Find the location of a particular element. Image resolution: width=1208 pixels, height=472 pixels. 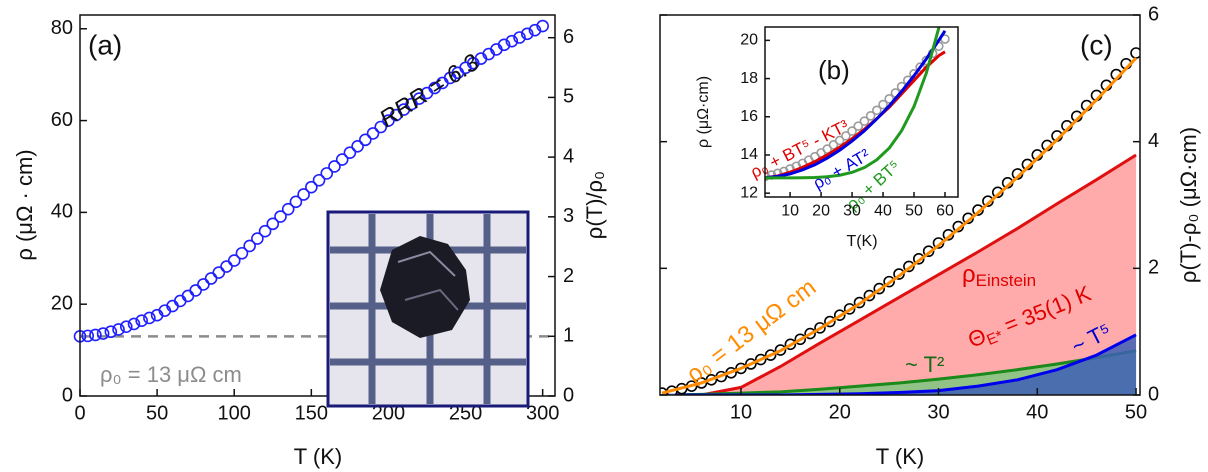

y-tick-label: 80 is located at coordinates (62, 28).